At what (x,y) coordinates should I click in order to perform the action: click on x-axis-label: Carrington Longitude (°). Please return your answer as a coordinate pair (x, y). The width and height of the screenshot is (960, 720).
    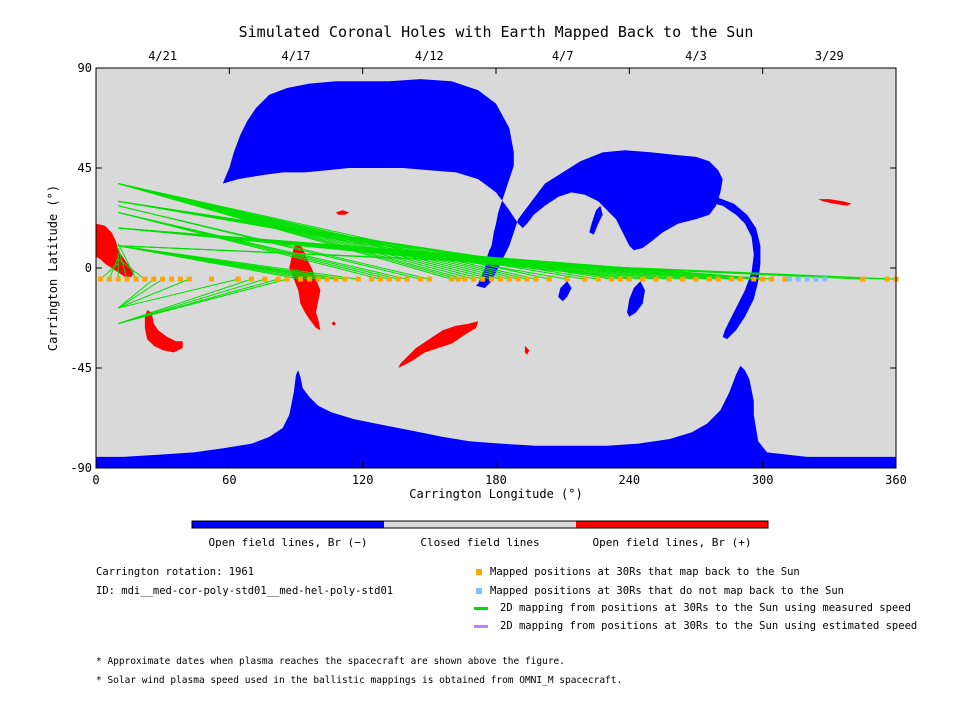
    Looking at the image, I should click on (495, 494).